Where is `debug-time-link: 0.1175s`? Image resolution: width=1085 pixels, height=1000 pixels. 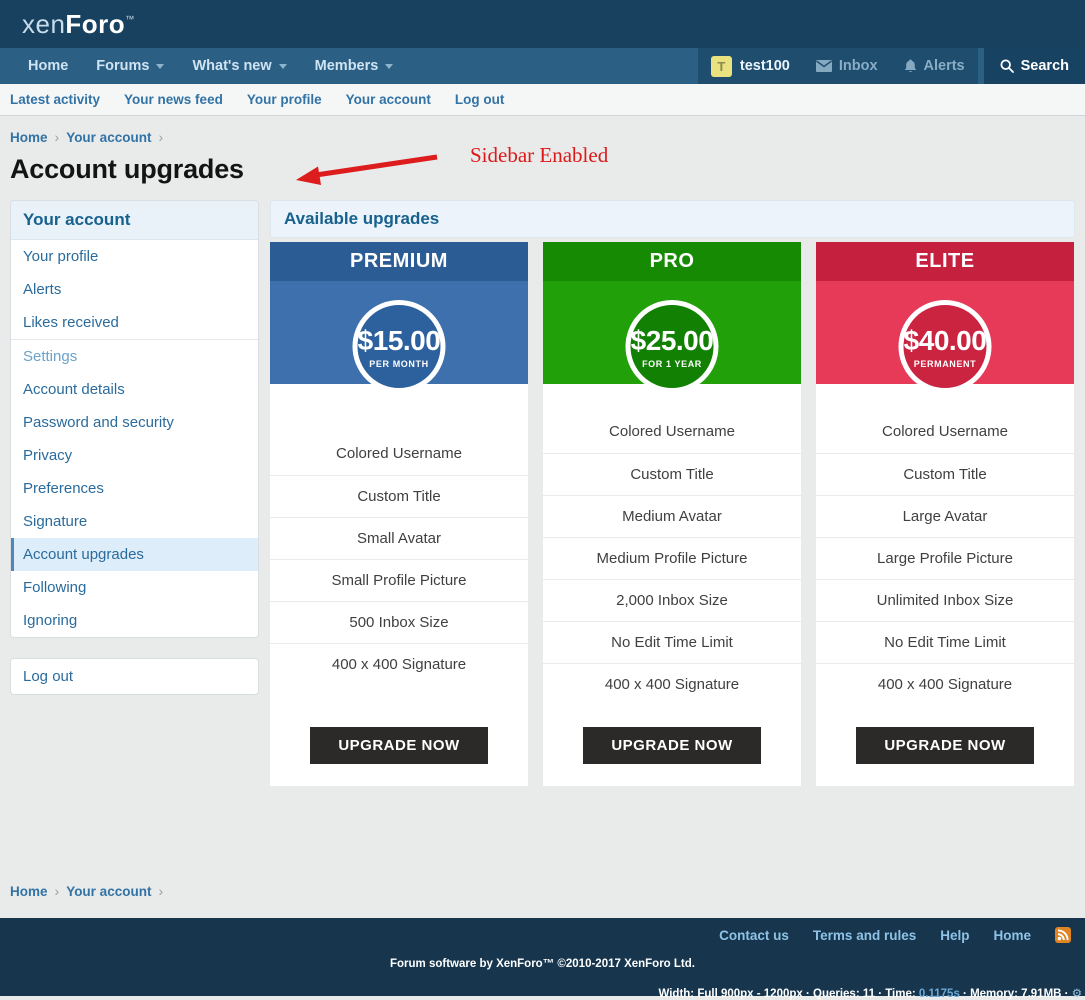
debug-time-link: 0.1175s is located at coordinates (939, 994).